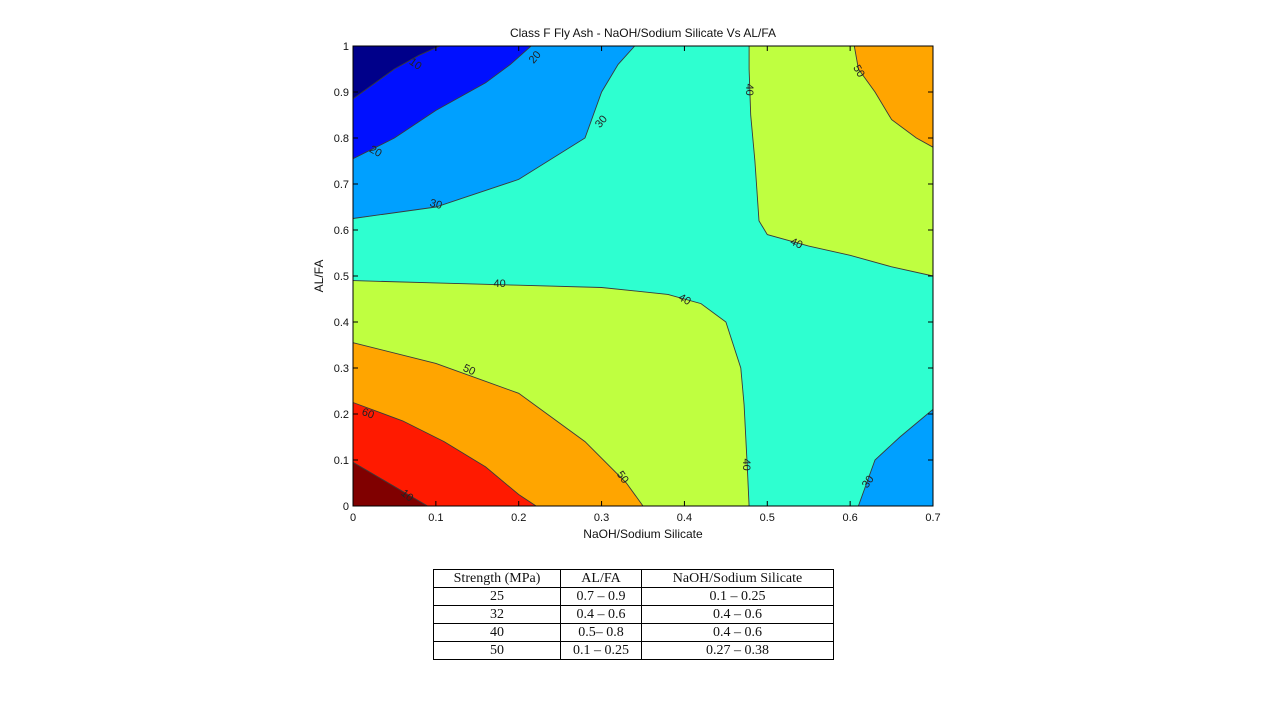 This screenshot has width=1280, height=720. What do you see at coordinates (767, 518) in the screenshot?
I see `x-tick-label: 0.5` at bounding box center [767, 518].